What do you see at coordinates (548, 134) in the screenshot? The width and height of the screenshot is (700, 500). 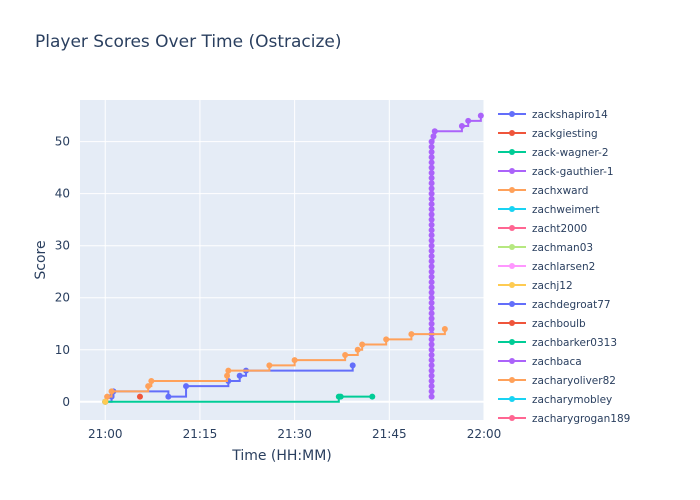 I see `legend-item: zackgiesting` at bounding box center [548, 134].